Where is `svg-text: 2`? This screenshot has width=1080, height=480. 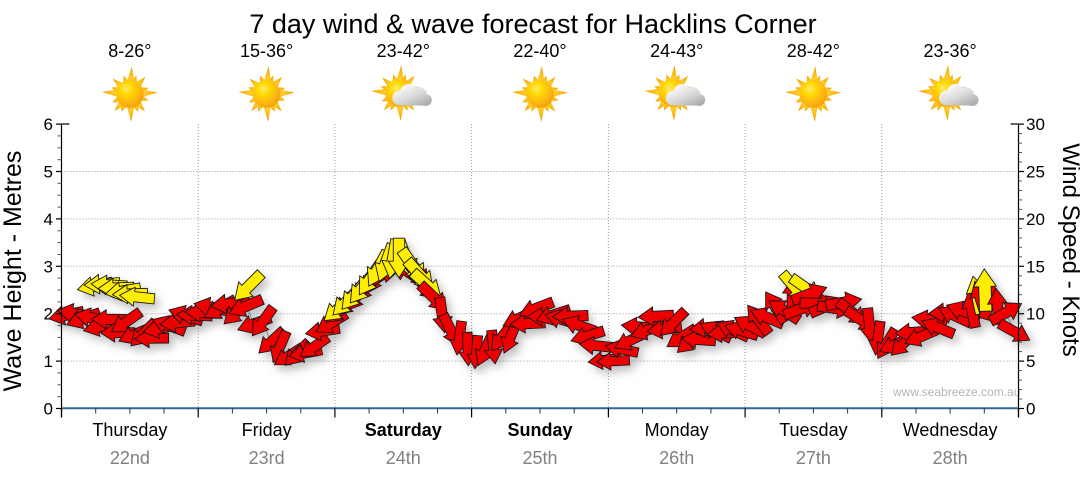 svg-text: 2 is located at coordinates (48, 314).